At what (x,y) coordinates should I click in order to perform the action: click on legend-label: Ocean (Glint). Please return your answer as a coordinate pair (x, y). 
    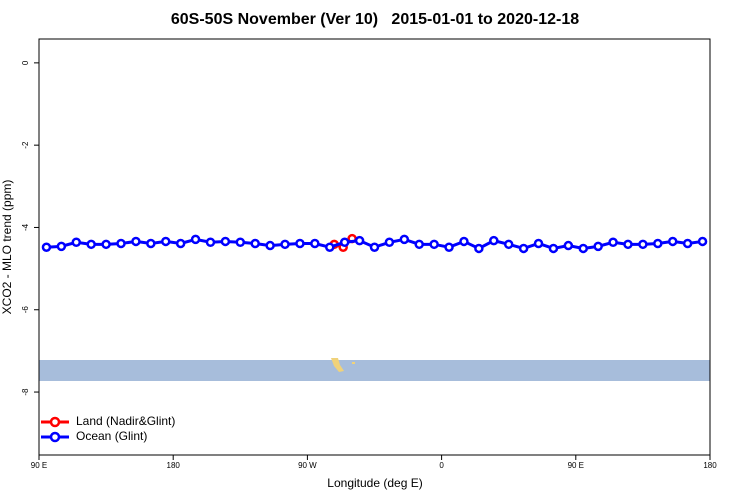
    Looking at the image, I should click on (111, 436).